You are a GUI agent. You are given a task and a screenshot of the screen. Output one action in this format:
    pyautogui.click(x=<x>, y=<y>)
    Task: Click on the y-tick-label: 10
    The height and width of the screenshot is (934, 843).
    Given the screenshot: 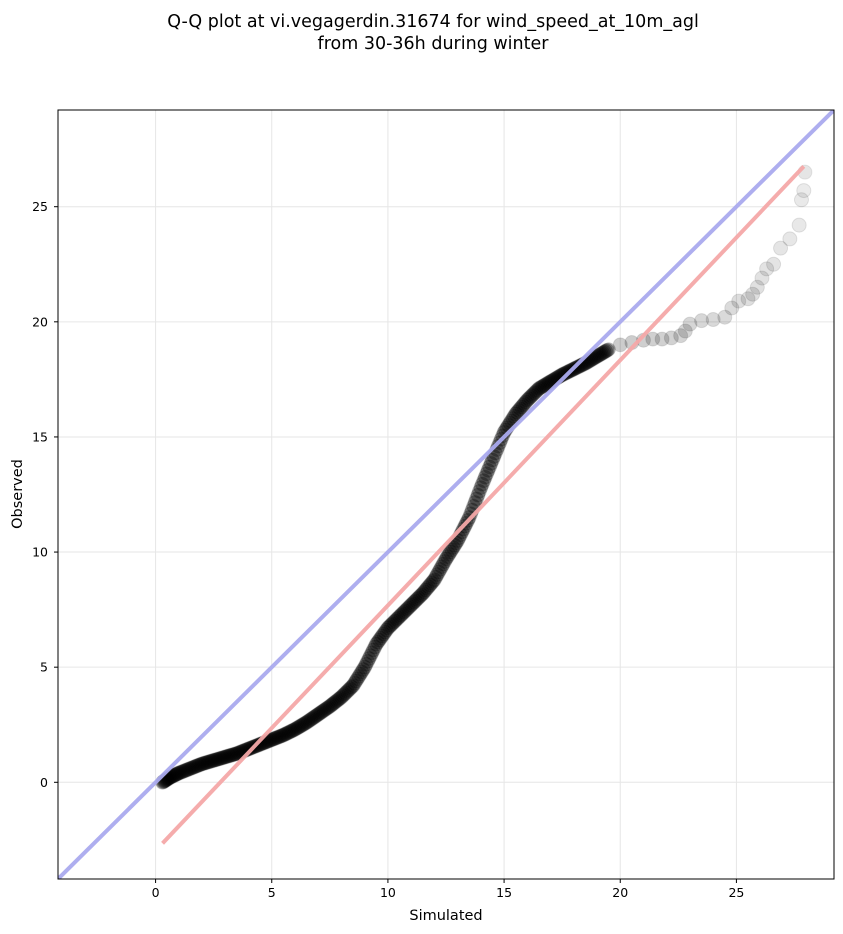 What is the action you would take?
    pyautogui.click(x=40, y=552)
    